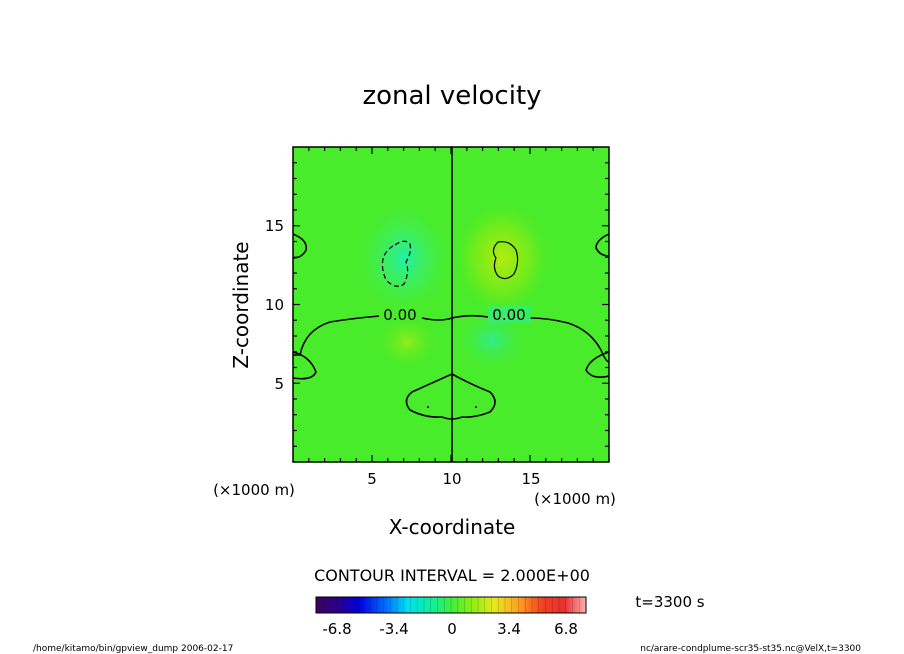 The height and width of the screenshot is (654, 904). What do you see at coordinates (372, 479) in the screenshot?
I see `x-tick-label: 5` at bounding box center [372, 479].